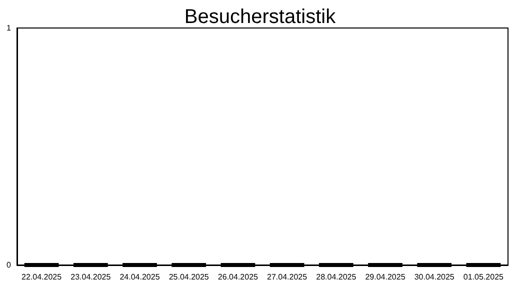 The height and width of the screenshot is (300, 520). What do you see at coordinates (140, 277) in the screenshot?
I see `x-tick-label: 24.04.2025` at bounding box center [140, 277].